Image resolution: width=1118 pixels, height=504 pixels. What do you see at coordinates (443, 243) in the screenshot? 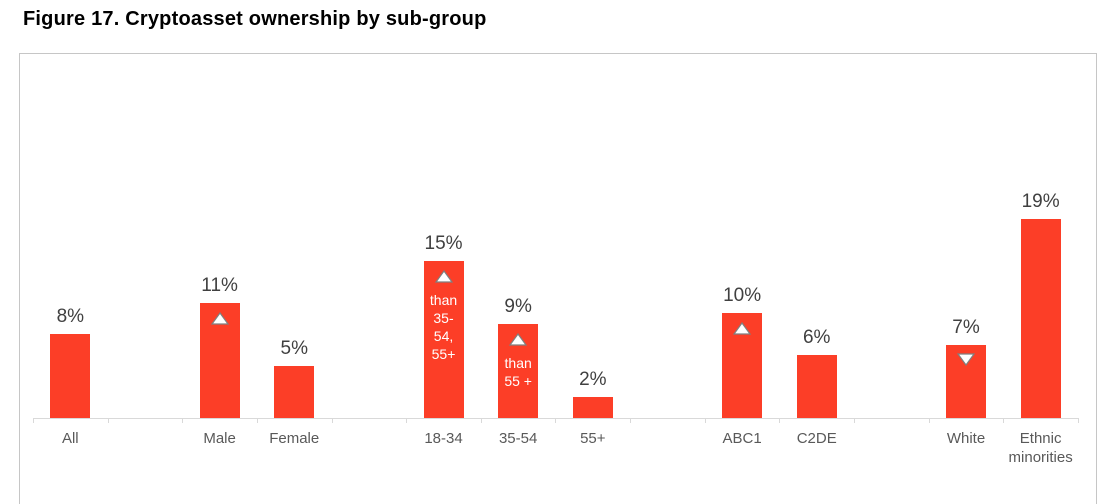
I see `bar-value-label: 15%` at bounding box center [443, 243].